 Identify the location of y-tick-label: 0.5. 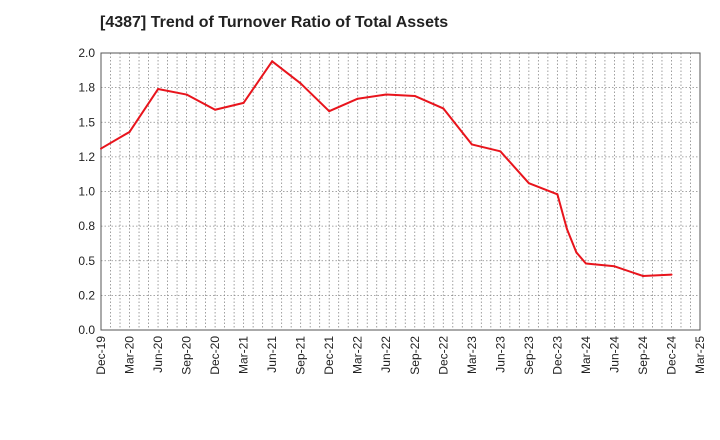
(86, 261).